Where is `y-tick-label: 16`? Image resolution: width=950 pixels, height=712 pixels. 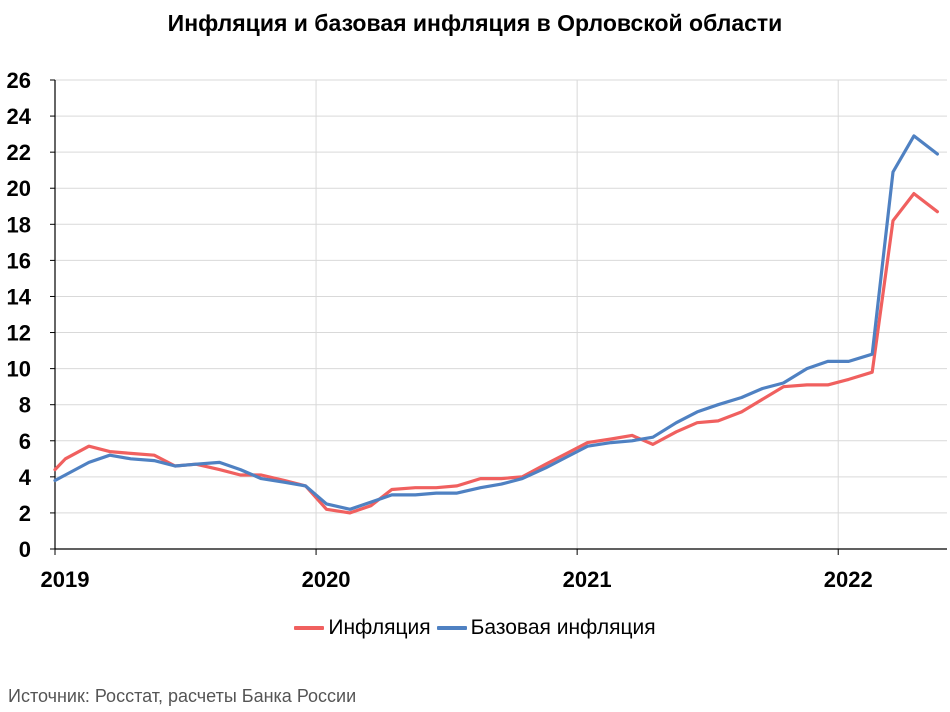
y-tick-label: 16 is located at coordinates (19, 260).